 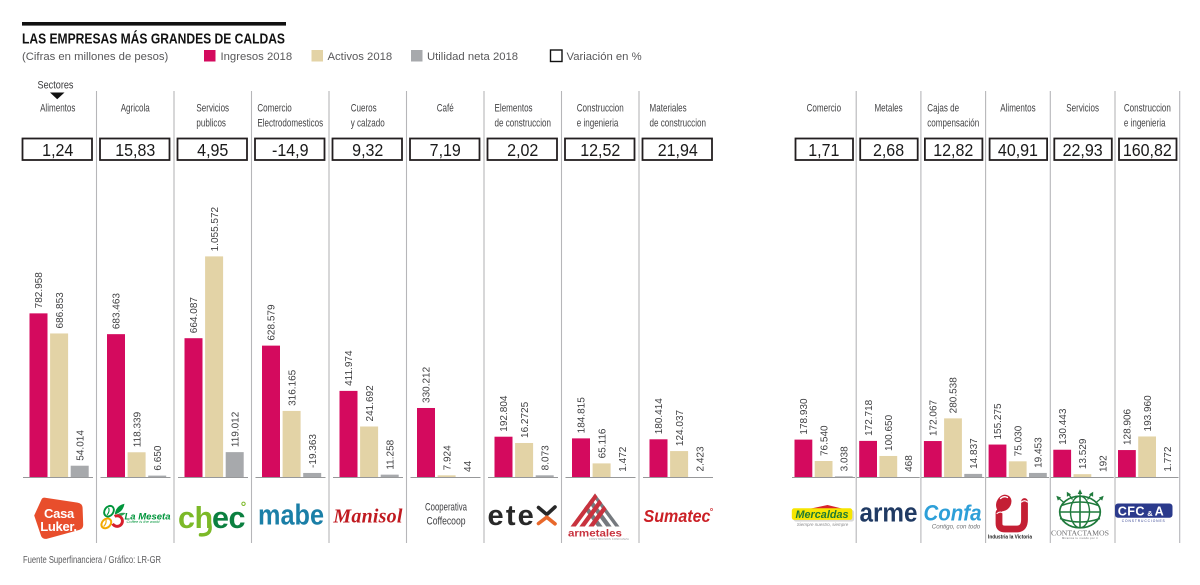 What do you see at coordinates (1148, 413) in the screenshot?
I see `svg-text: 193.960` at bounding box center [1148, 413].